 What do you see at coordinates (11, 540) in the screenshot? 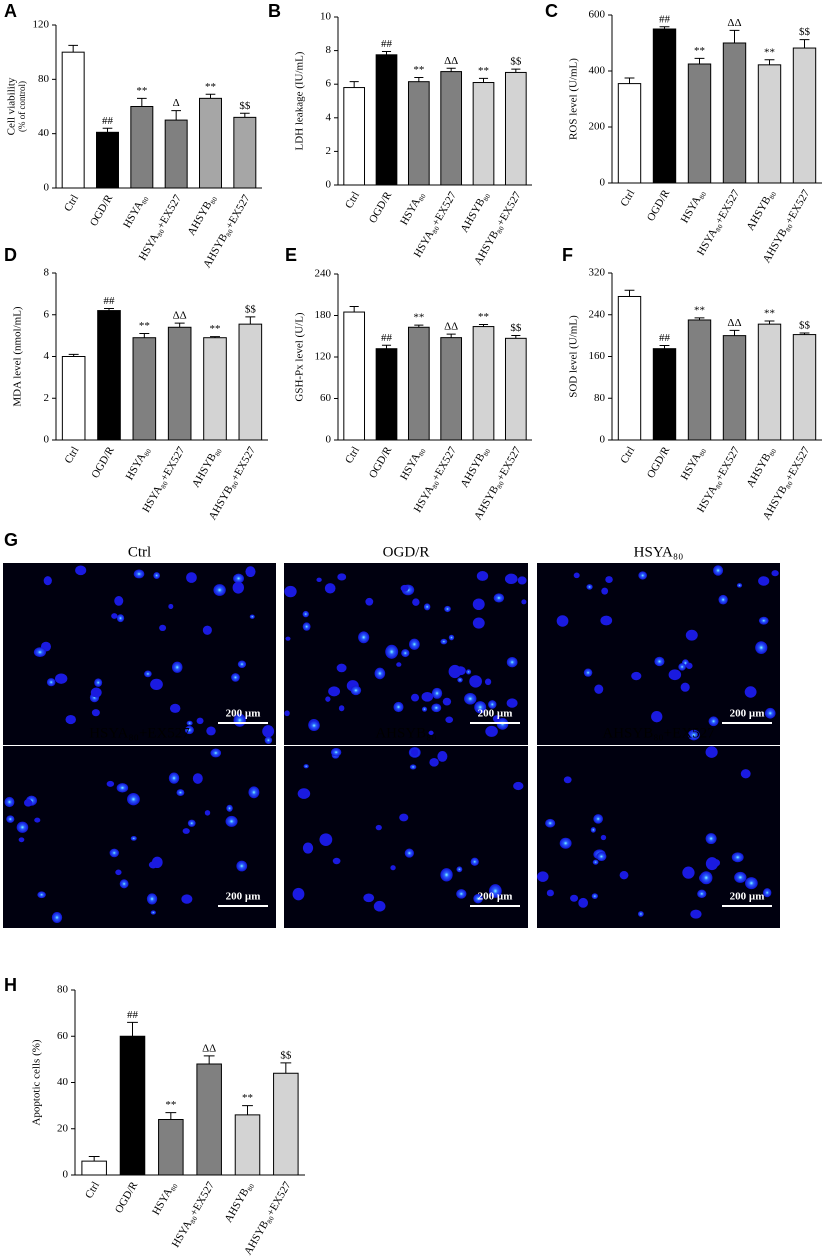
I see `panel-label: G` at bounding box center [11, 540].